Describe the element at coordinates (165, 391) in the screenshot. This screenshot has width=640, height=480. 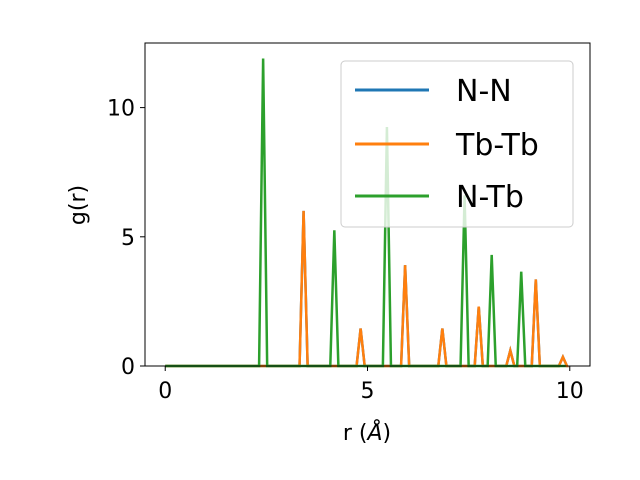
I see `x-tick-label: 0` at that location.